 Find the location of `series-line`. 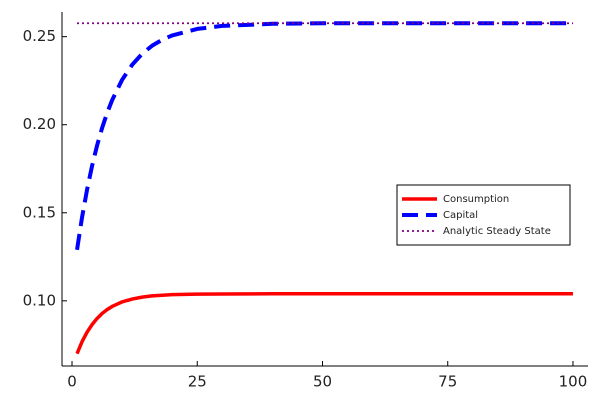

series-line is located at coordinates (324, 323).